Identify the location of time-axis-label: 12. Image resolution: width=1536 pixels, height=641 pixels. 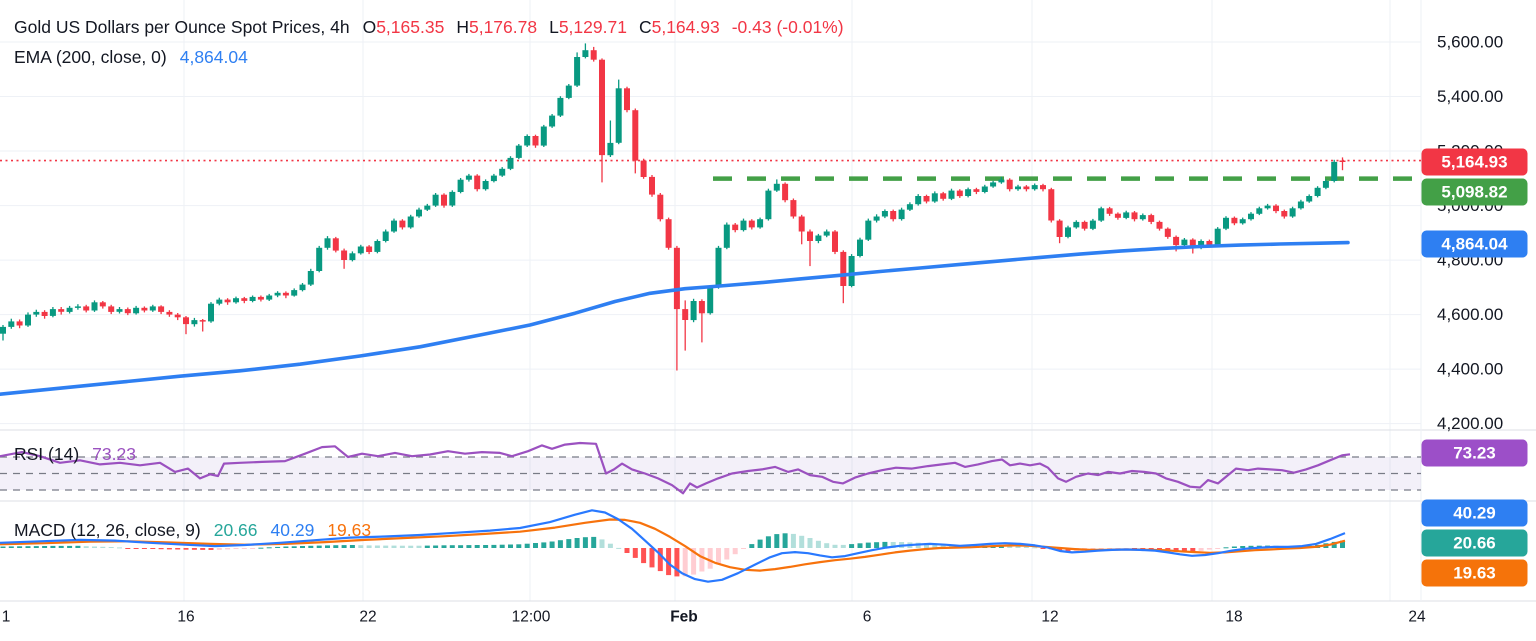
(1049, 617).